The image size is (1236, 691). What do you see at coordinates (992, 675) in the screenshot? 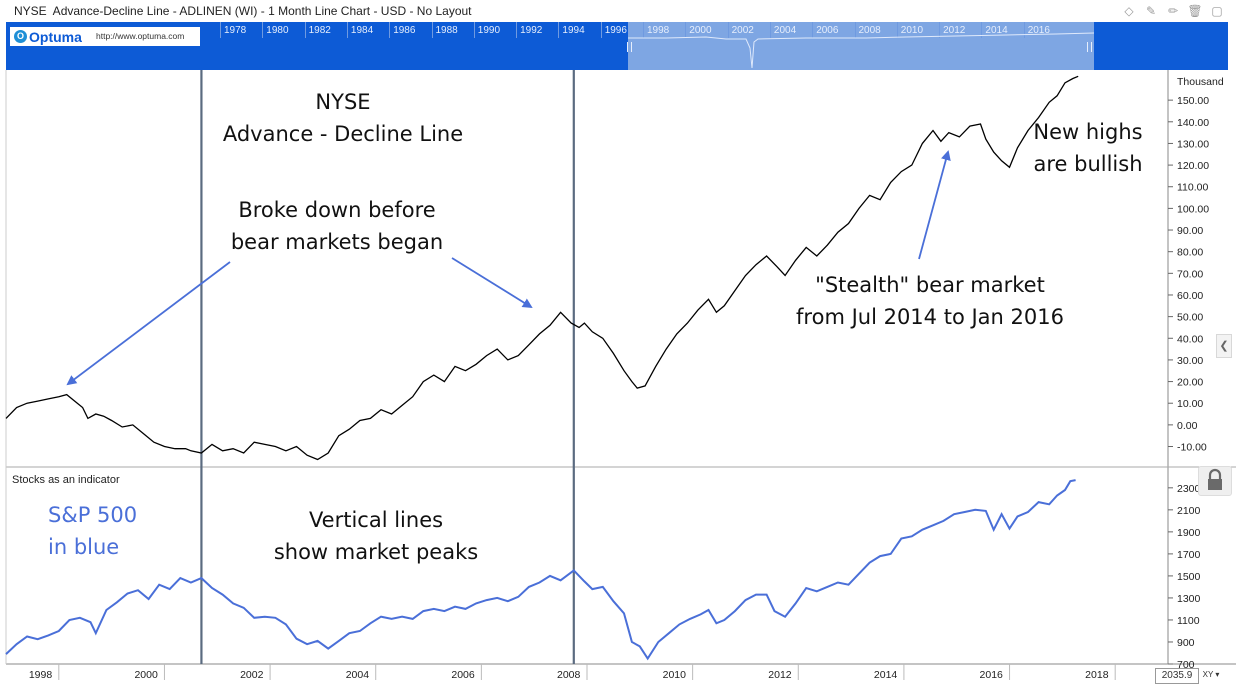
I see `x-tick-label: 2016` at bounding box center [992, 675].